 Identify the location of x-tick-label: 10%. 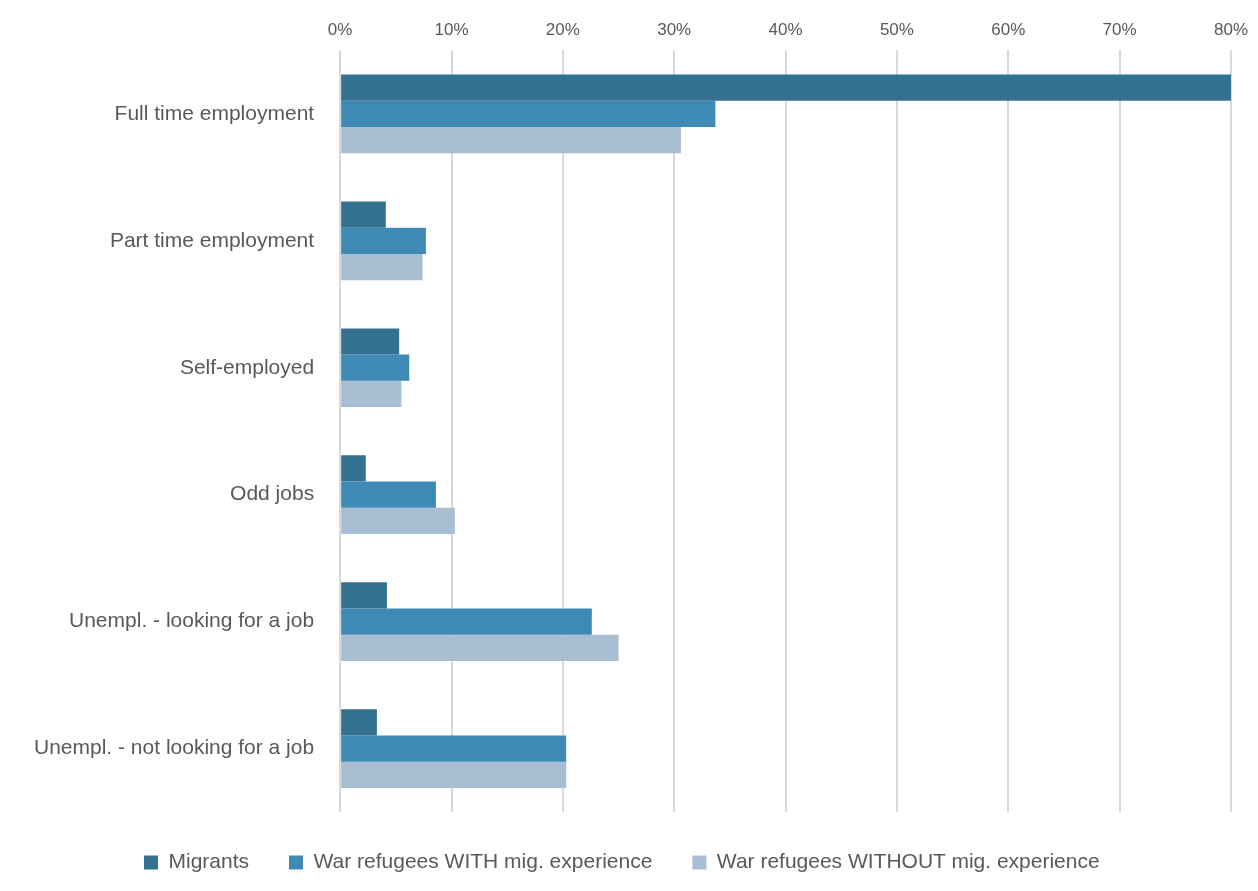
(451, 29).